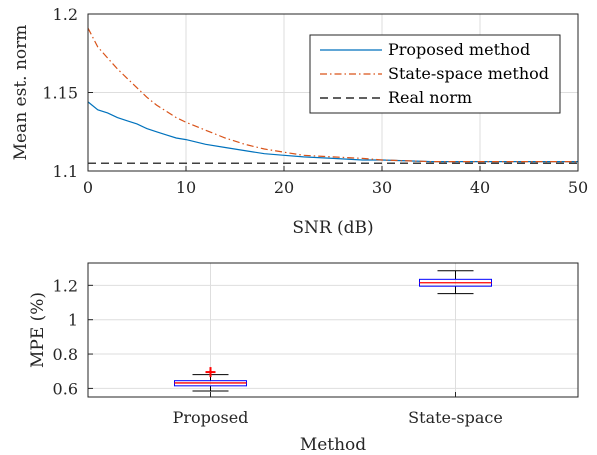  Describe the element at coordinates (65, 388) in the screenshot. I see `bottom-y-tick-label: 0.6` at that location.